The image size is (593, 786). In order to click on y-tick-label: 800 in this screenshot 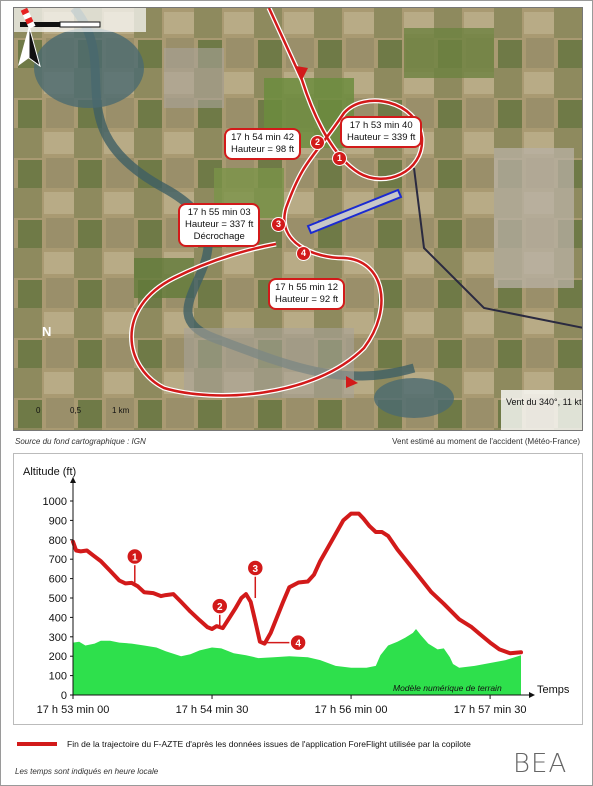, I will do `click(58, 541)`.